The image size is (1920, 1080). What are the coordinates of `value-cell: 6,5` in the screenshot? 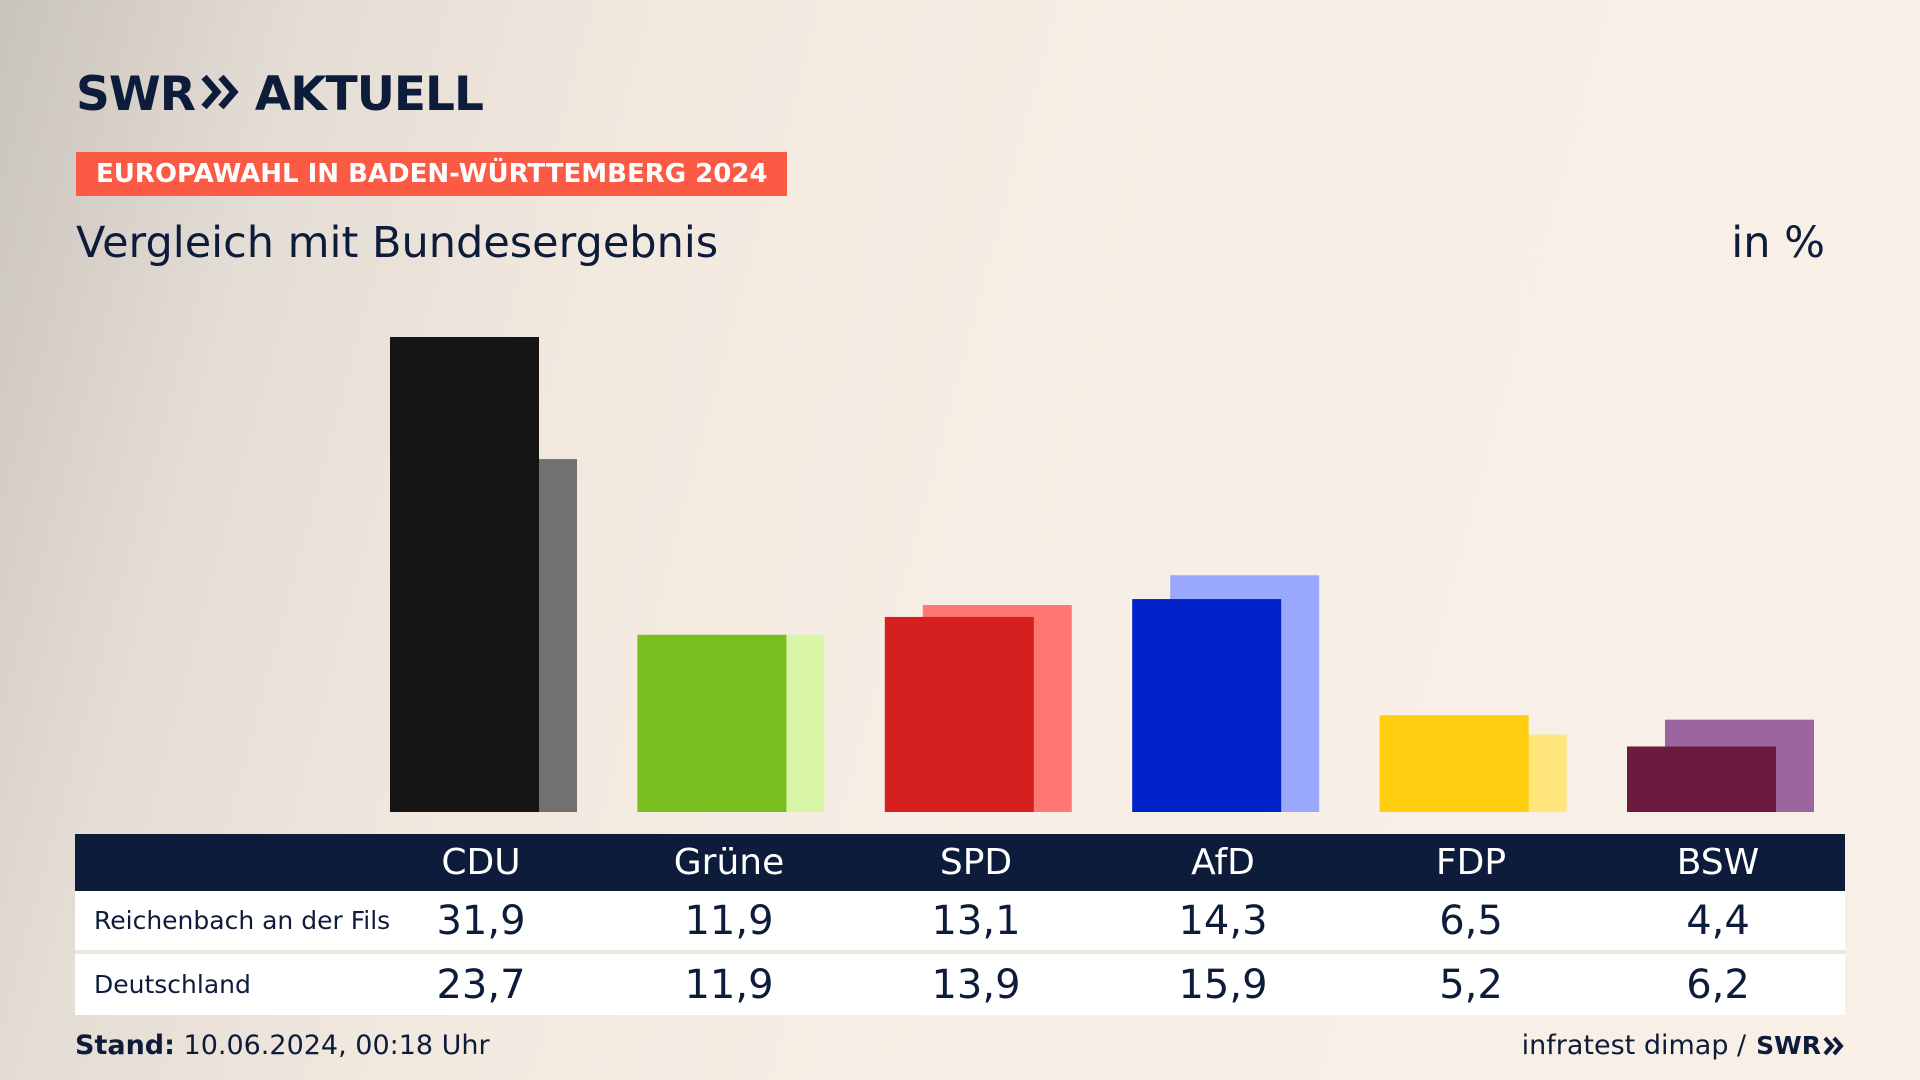 It's located at (1471, 920).